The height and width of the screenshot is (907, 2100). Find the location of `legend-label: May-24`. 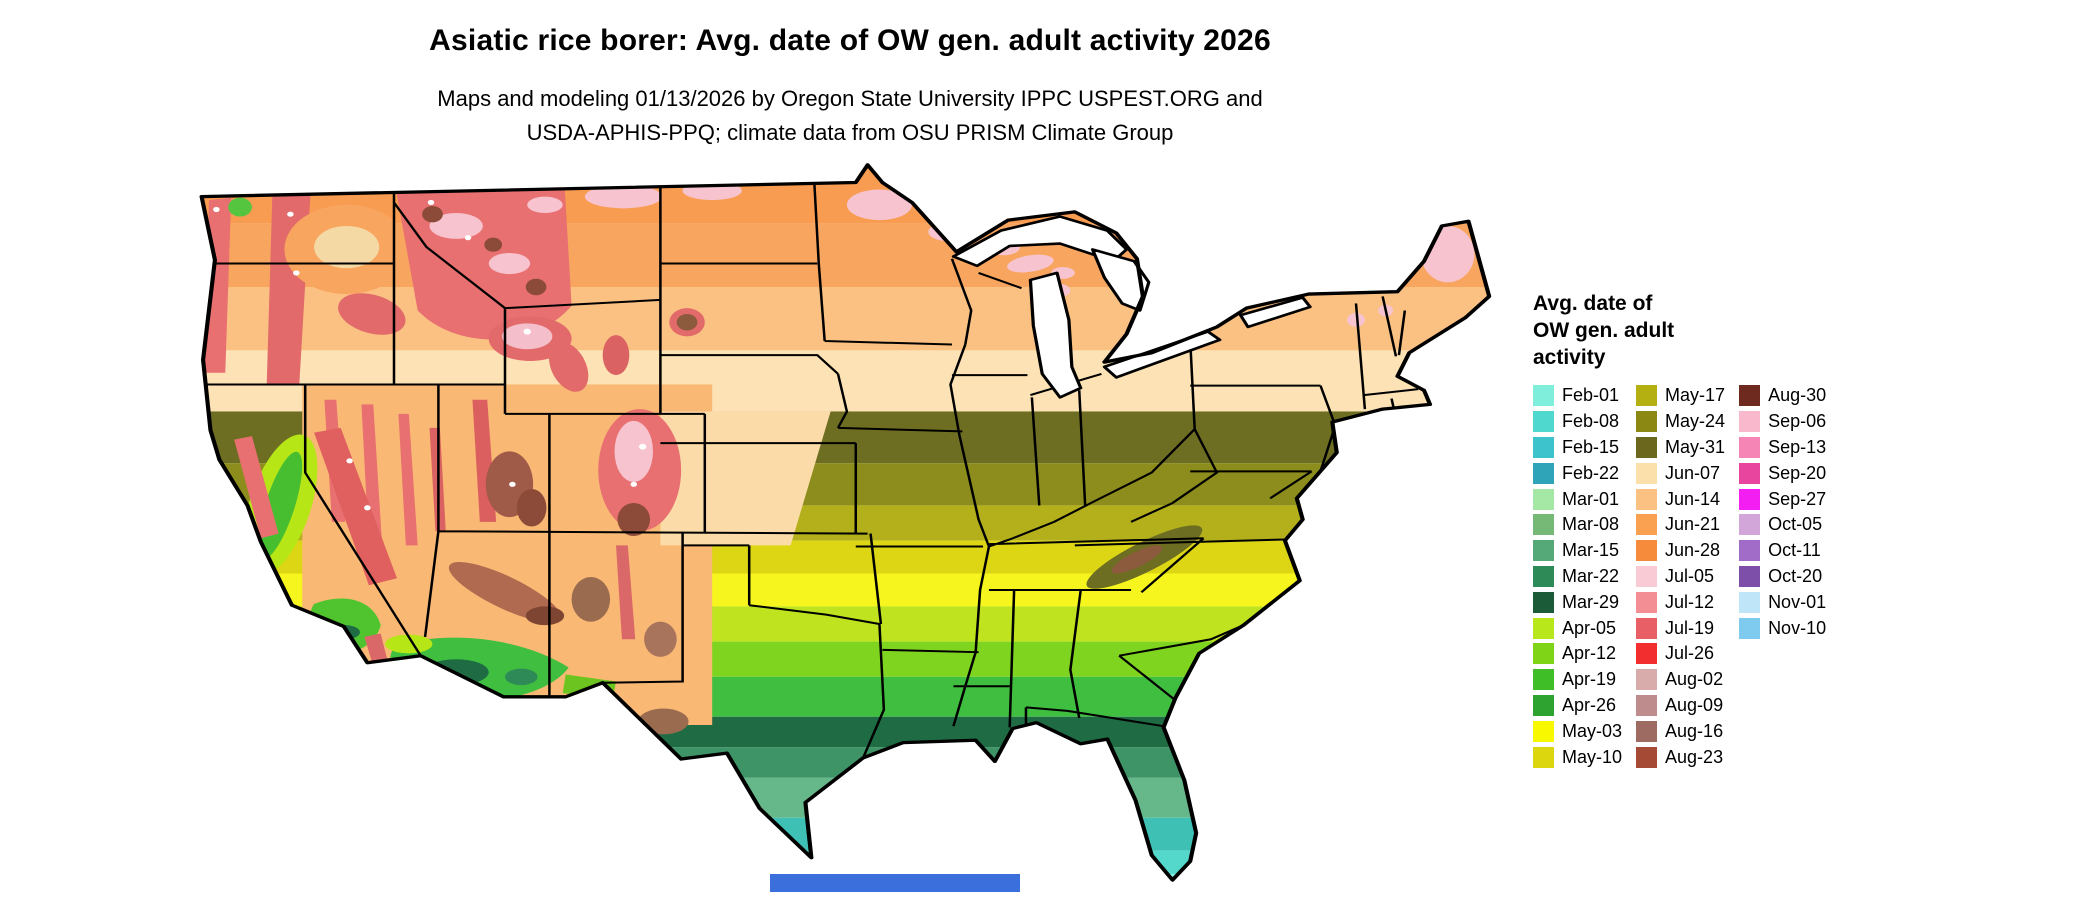

legend-label: May-24 is located at coordinates (1695, 421).